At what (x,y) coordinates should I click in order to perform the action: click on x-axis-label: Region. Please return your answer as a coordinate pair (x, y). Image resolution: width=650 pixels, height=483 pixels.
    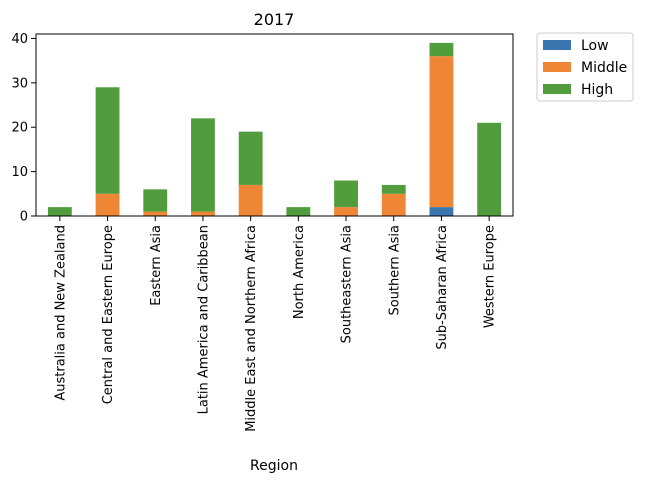
    Looking at the image, I should click on (274, 466).